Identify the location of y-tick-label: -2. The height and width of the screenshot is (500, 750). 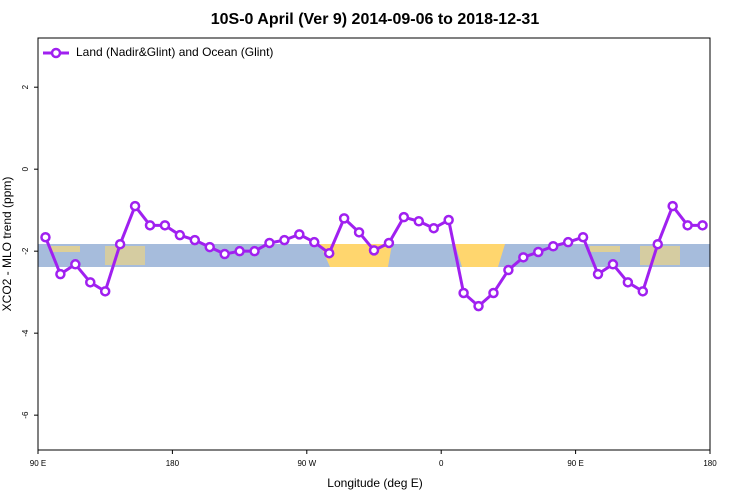
(25, 251).